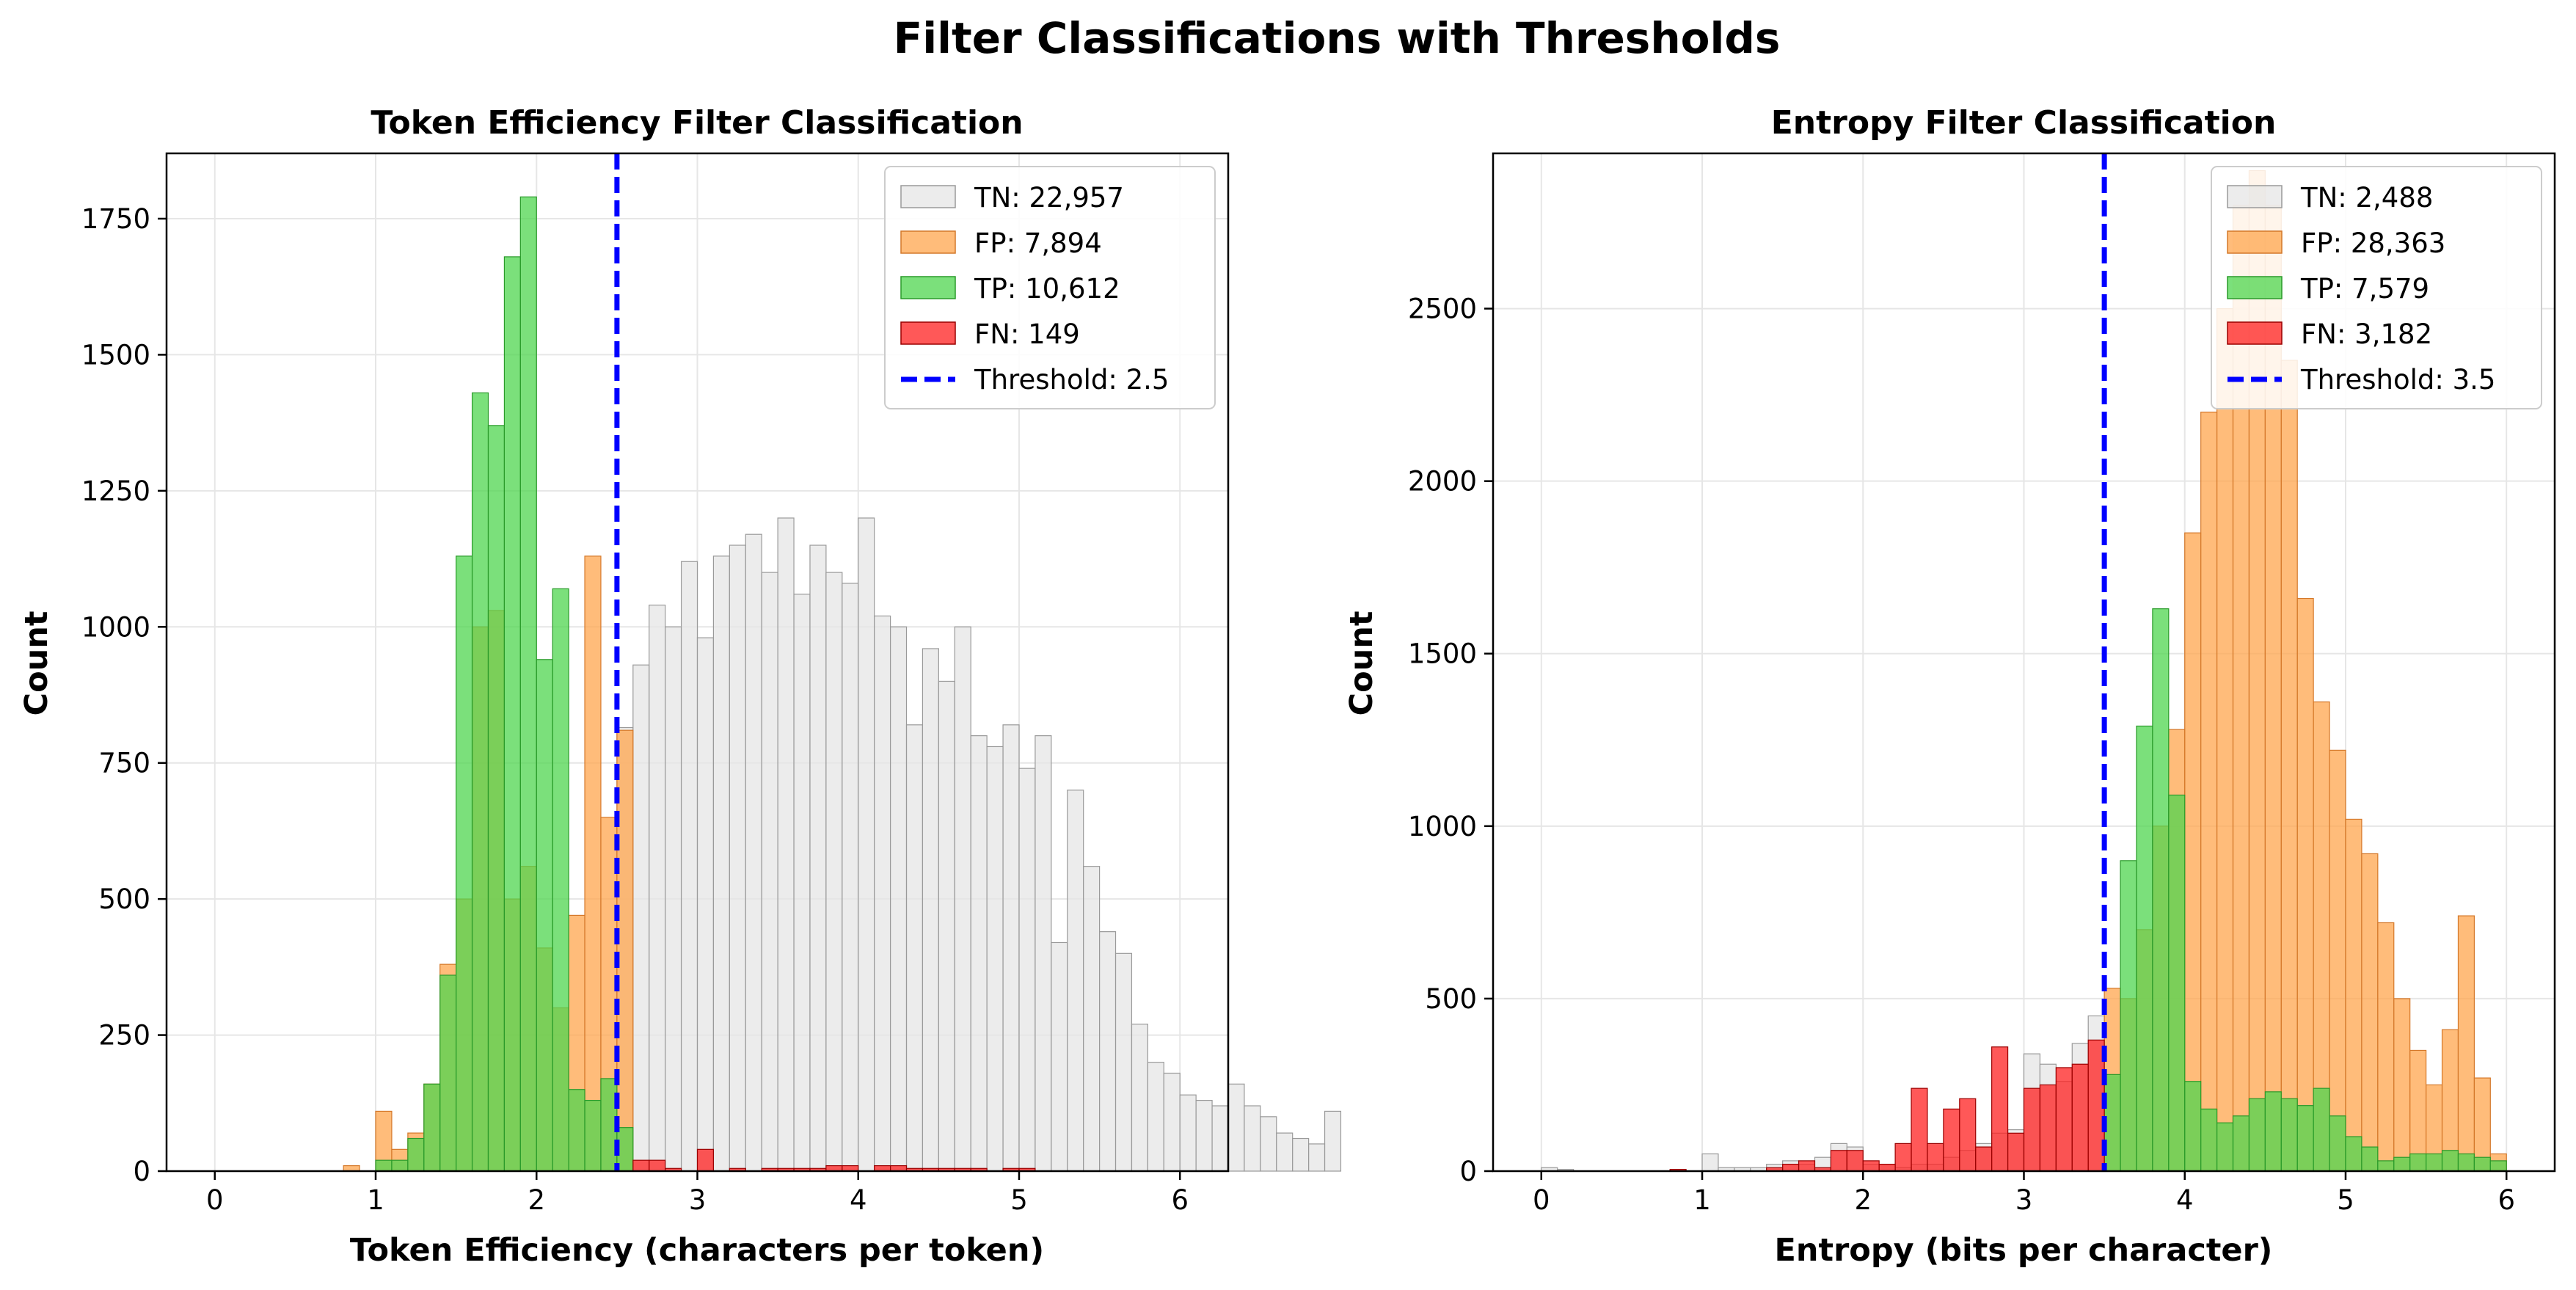  I want to click on legend-swatch-fp, so click(2255, 242).